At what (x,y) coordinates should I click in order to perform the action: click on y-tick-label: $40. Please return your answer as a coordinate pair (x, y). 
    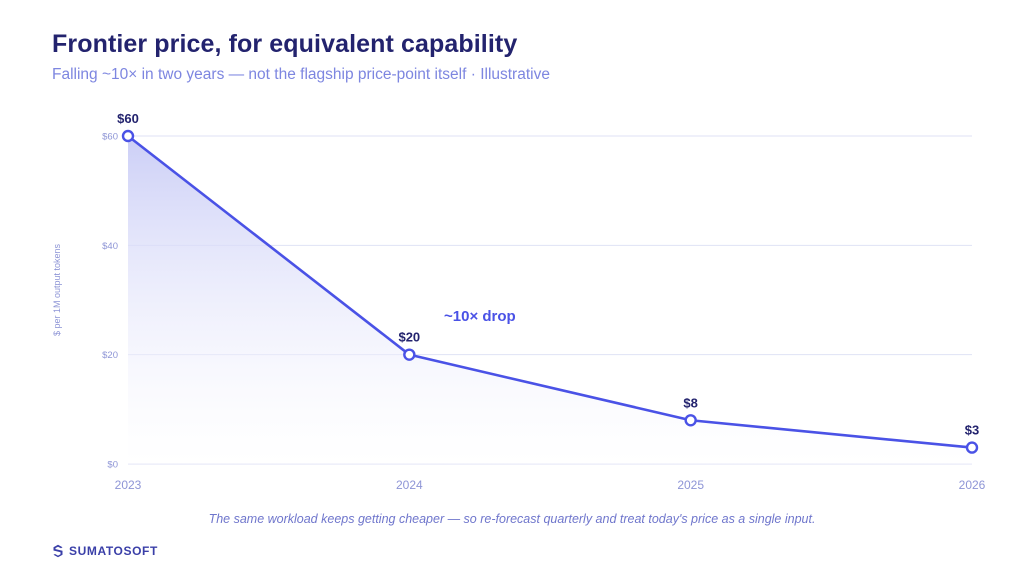
    Looking at the image, I should click on (110, 246).